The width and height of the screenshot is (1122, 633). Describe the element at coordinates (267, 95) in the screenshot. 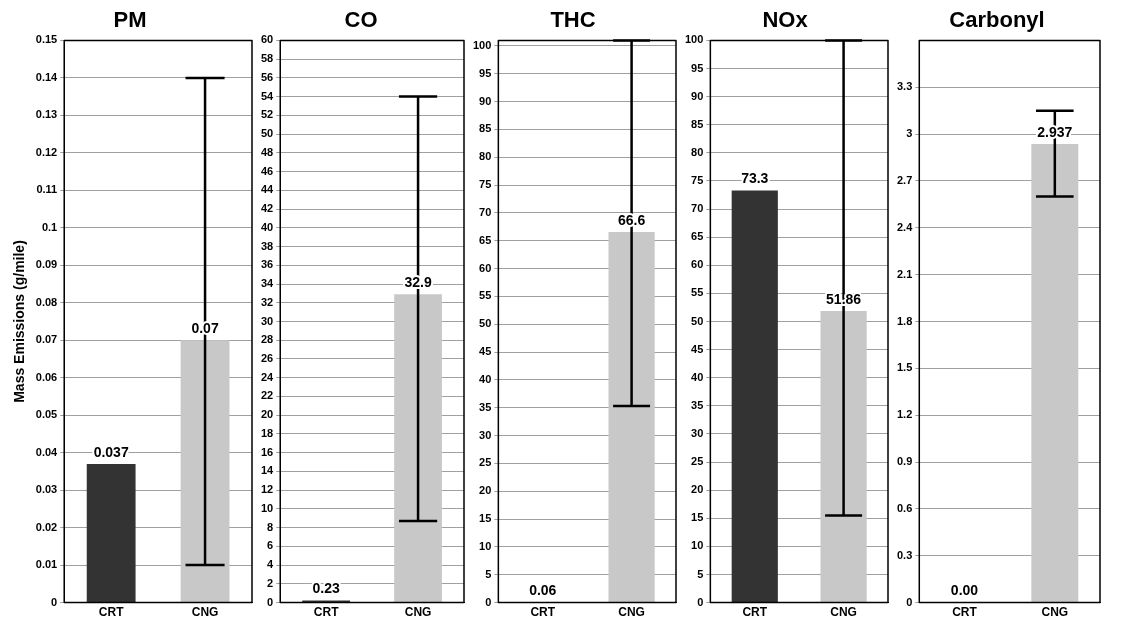

I see `y-tick-label: 54` at that location.